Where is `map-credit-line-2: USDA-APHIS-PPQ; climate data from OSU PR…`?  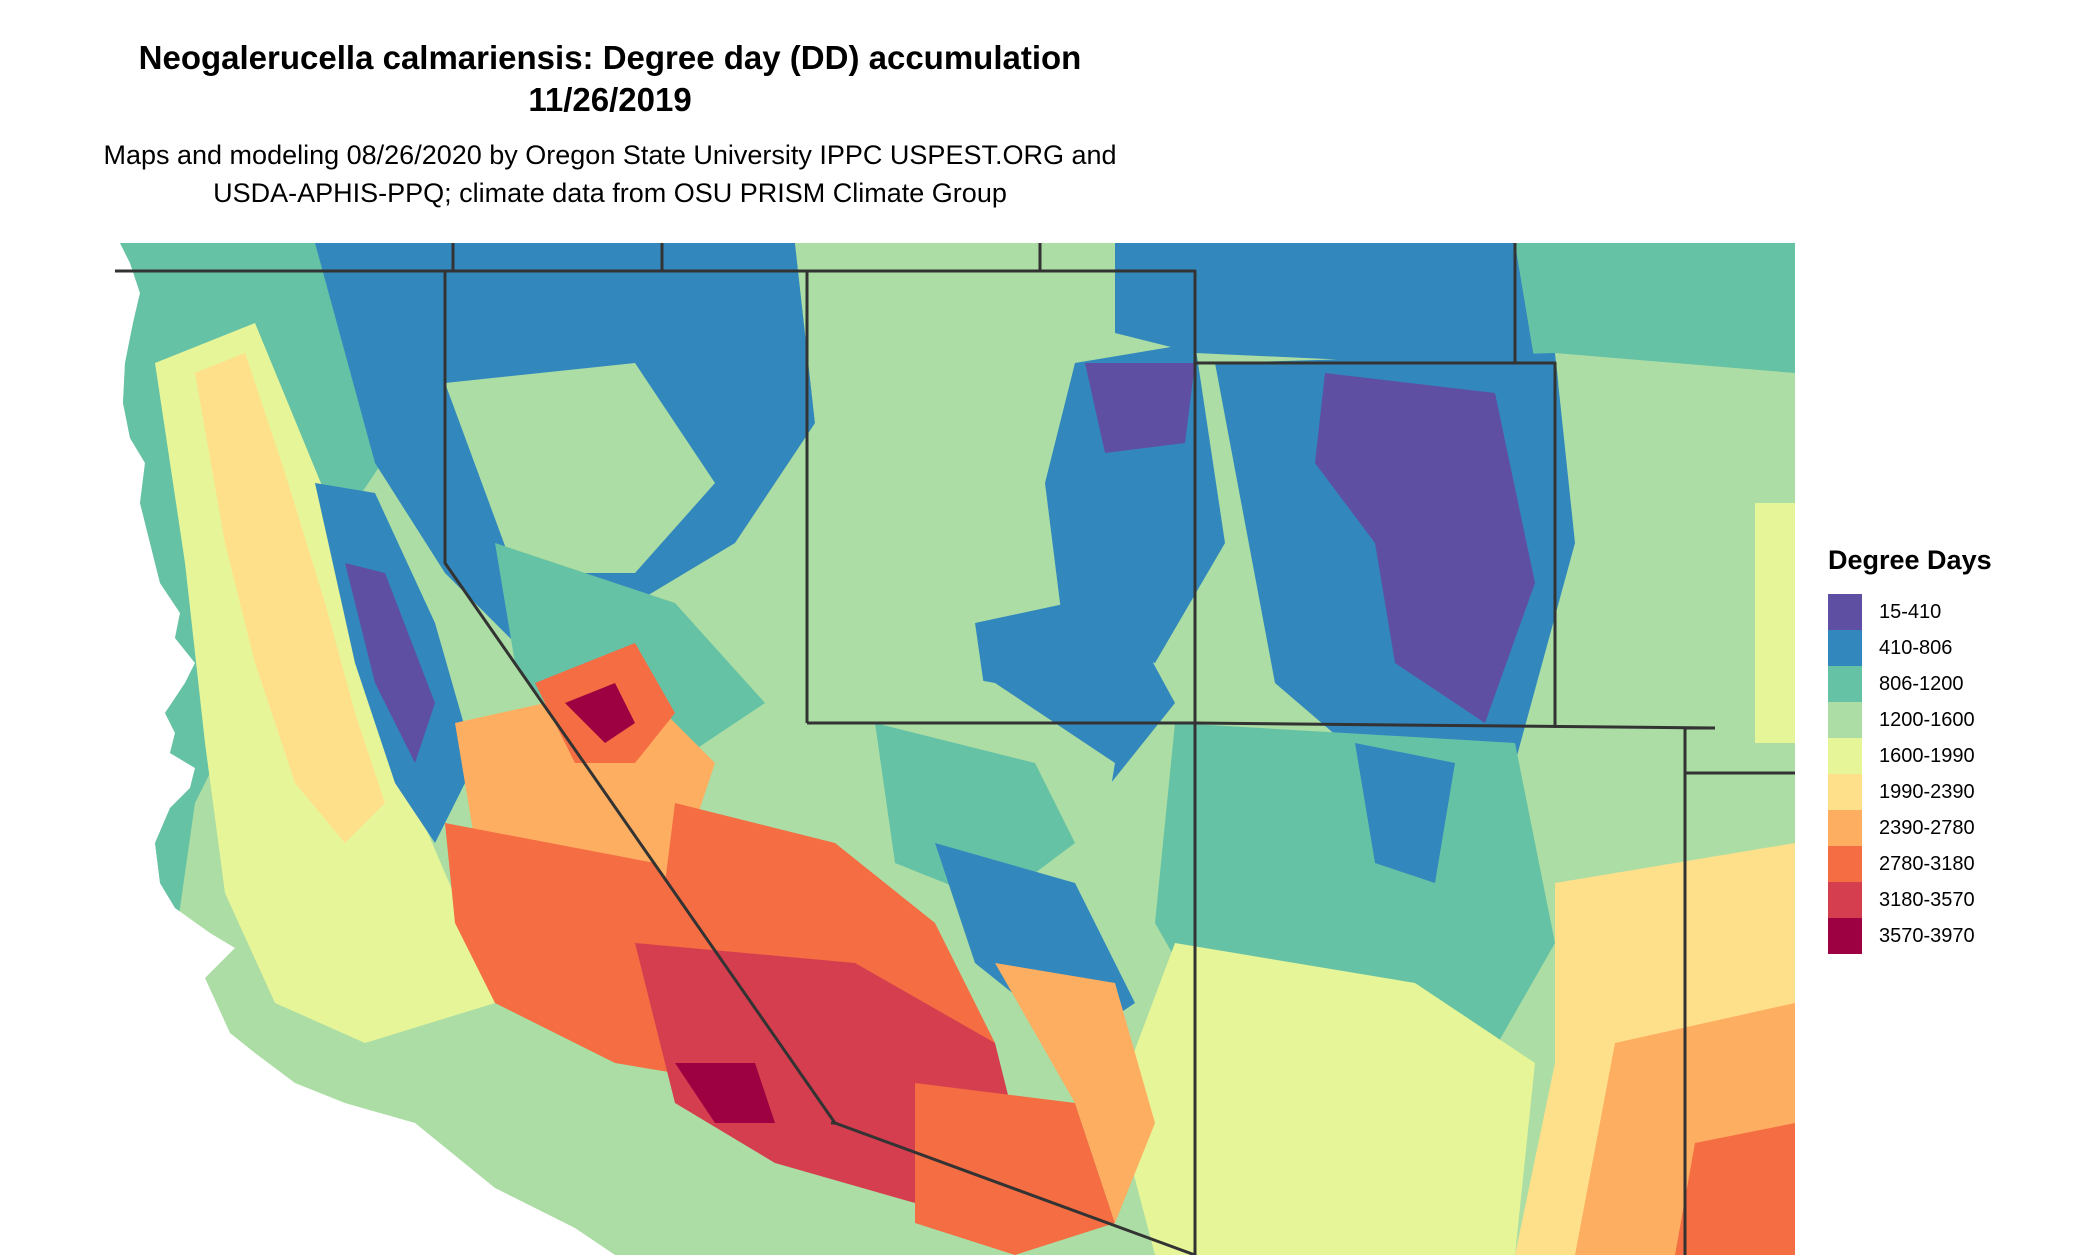 map-credit-line-2: USDA-APHIS-PPQ; climate data from OSU PR… is located at coordinates (610, 193).